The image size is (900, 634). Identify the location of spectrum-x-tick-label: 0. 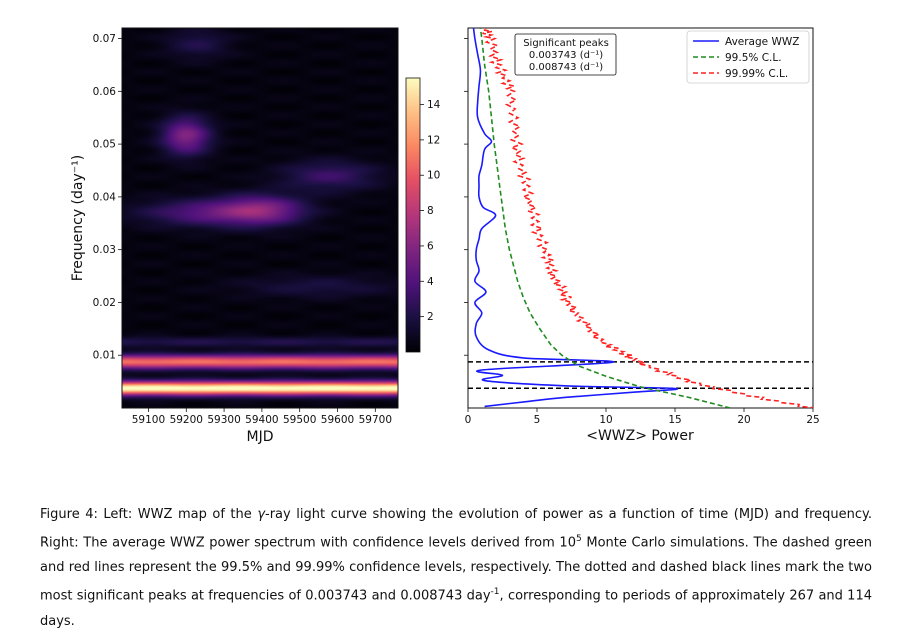
(468, 420).